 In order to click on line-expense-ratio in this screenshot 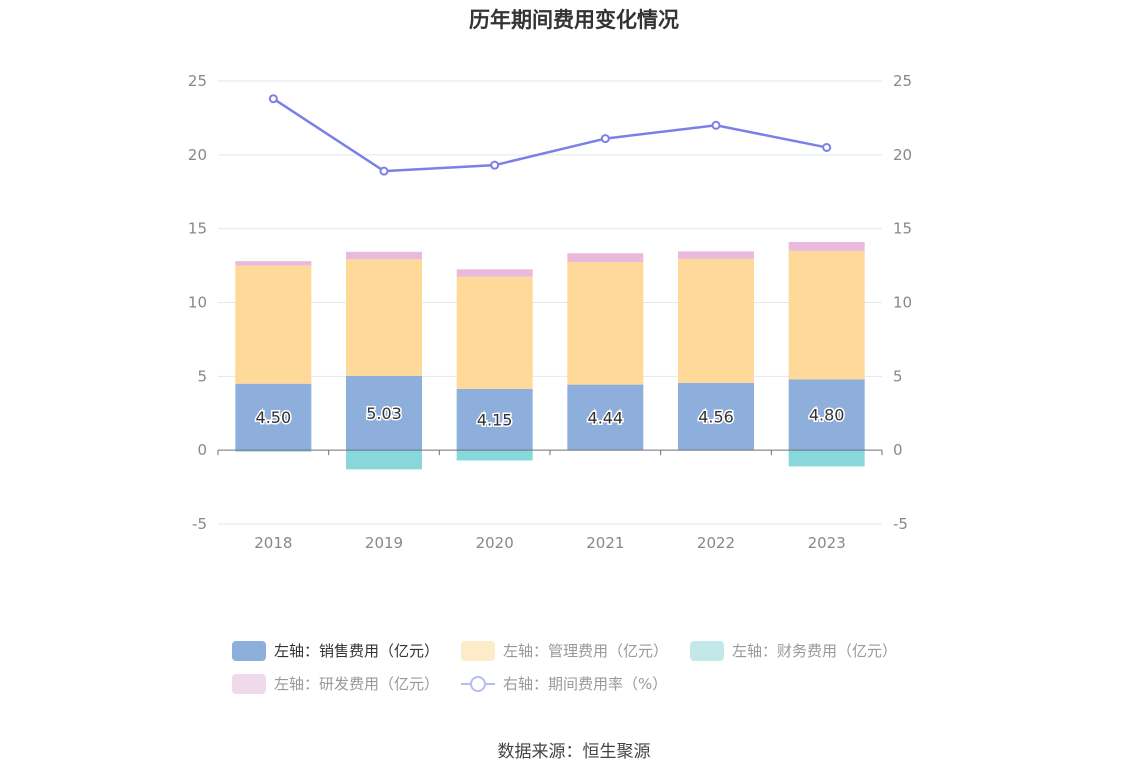, I will do `click(549, 135)`.